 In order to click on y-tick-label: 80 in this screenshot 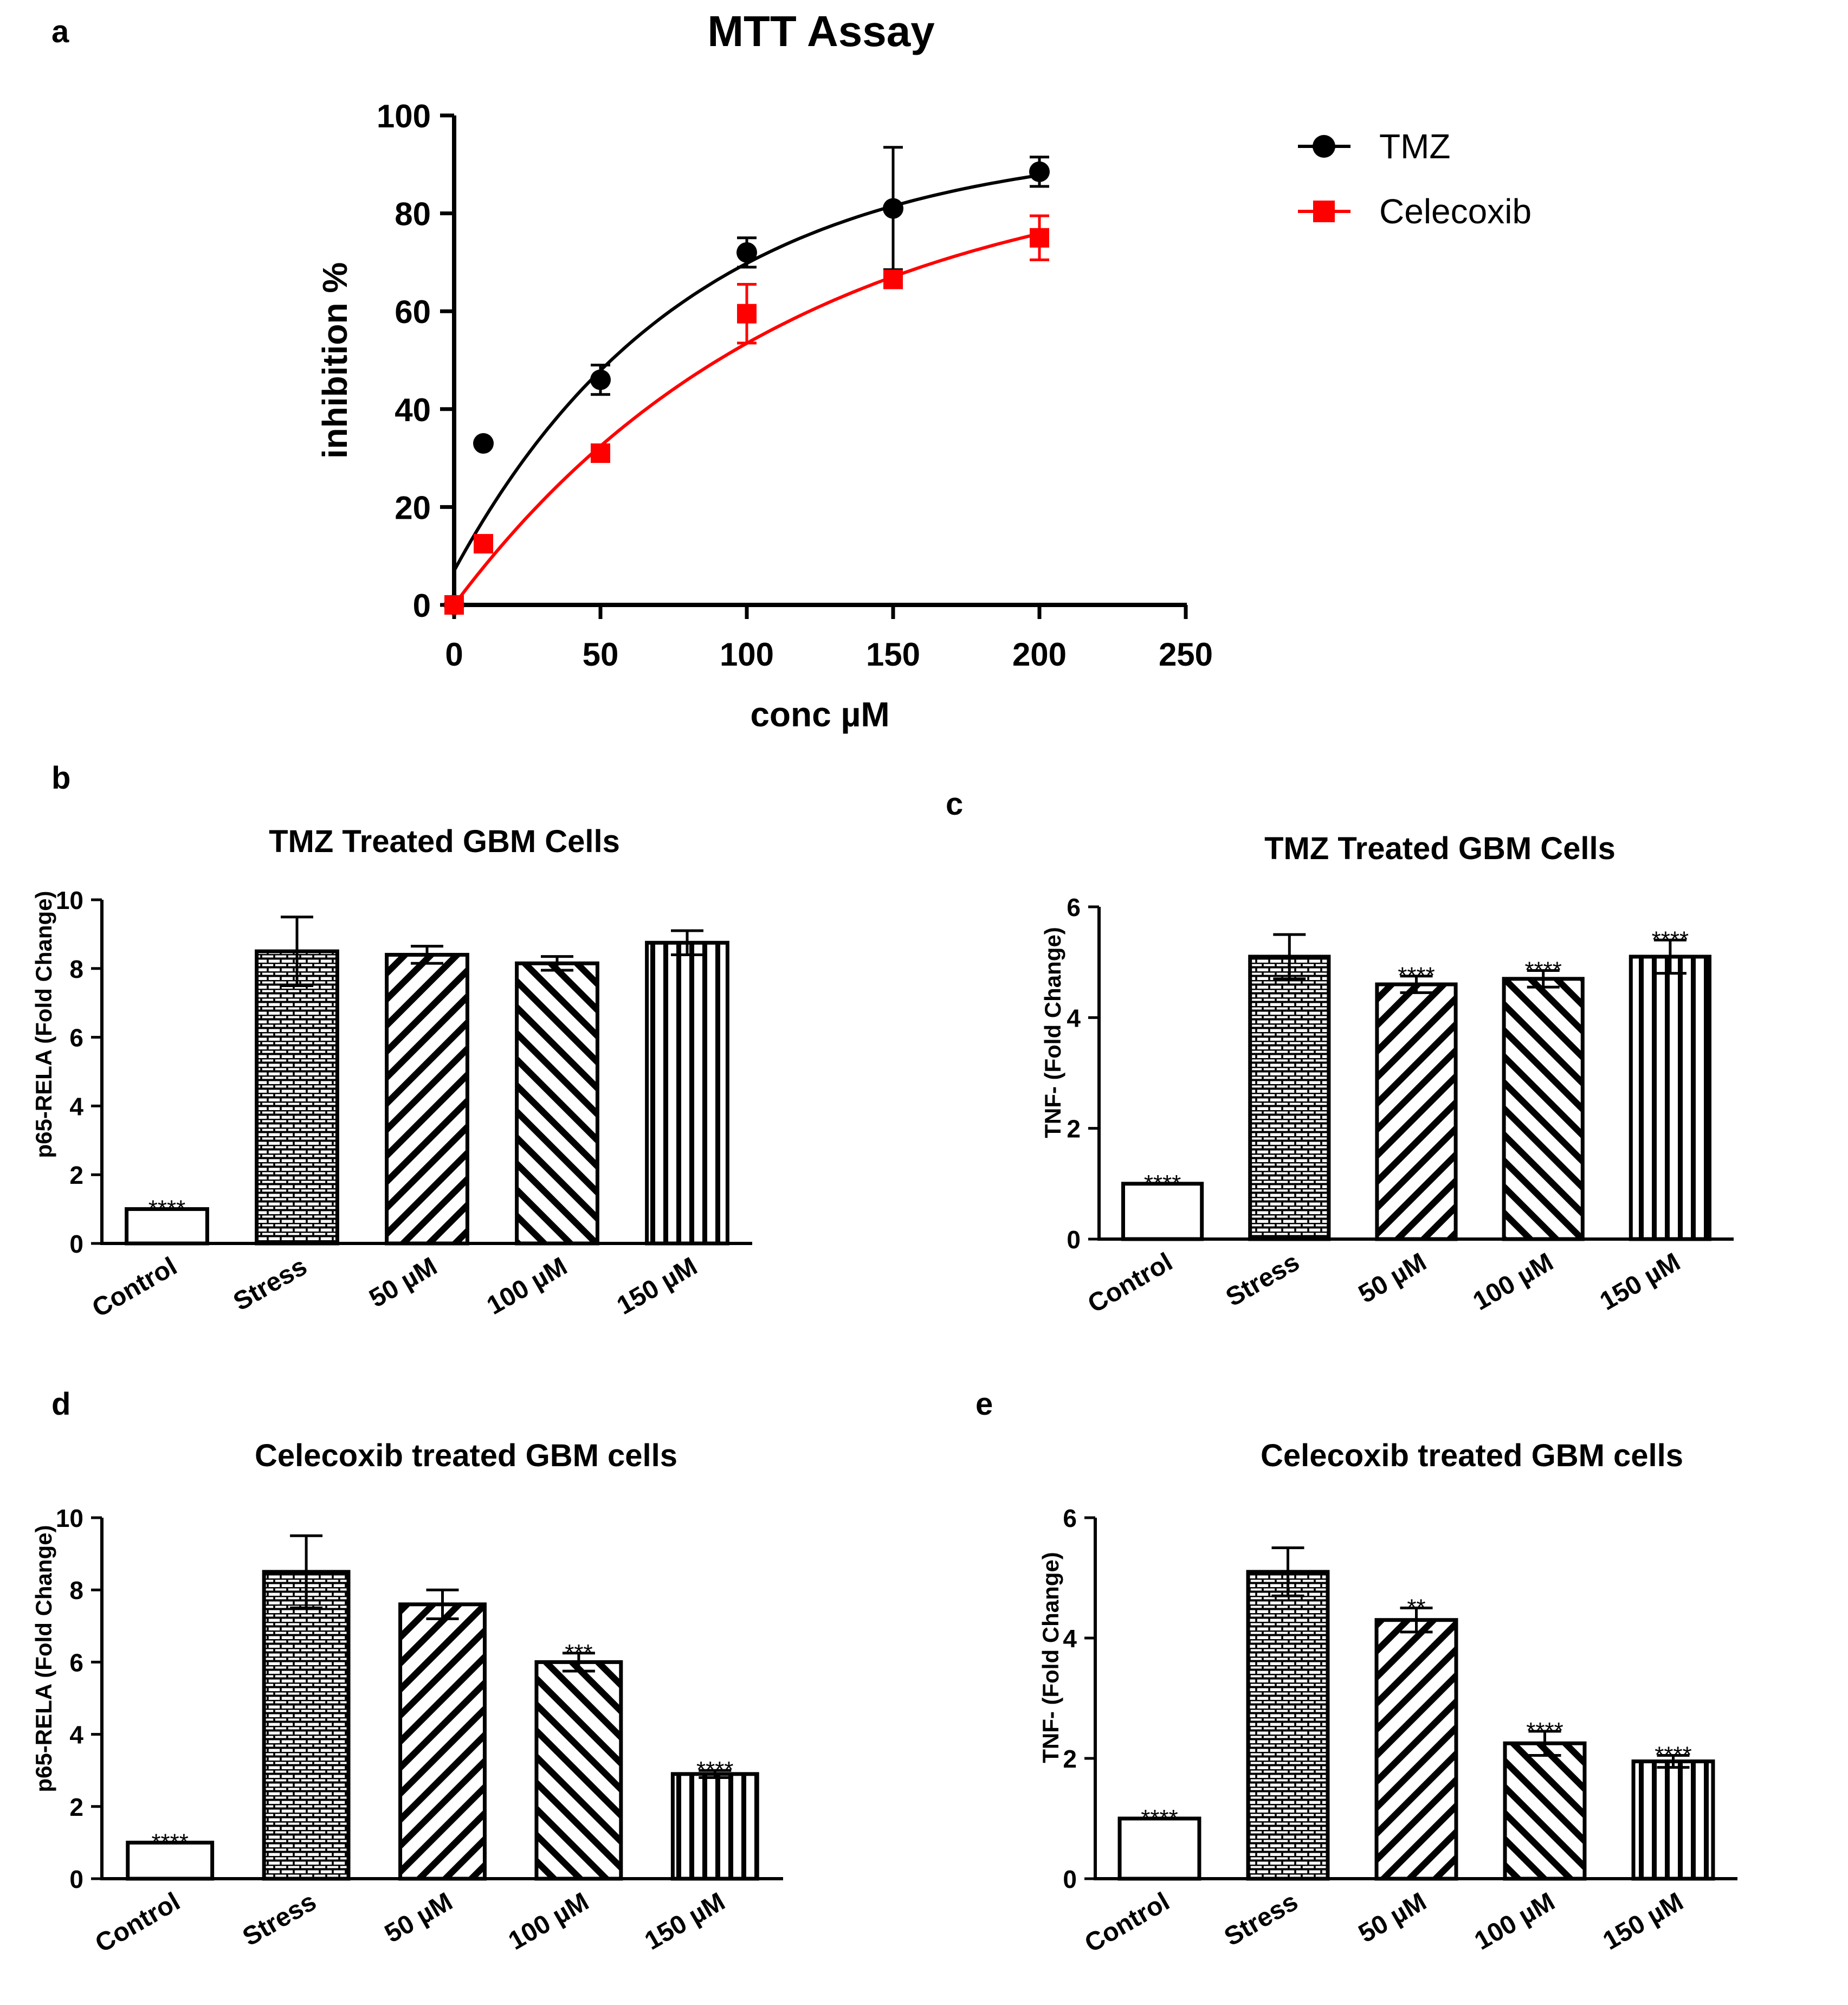, I will do `click(413, 214)`.